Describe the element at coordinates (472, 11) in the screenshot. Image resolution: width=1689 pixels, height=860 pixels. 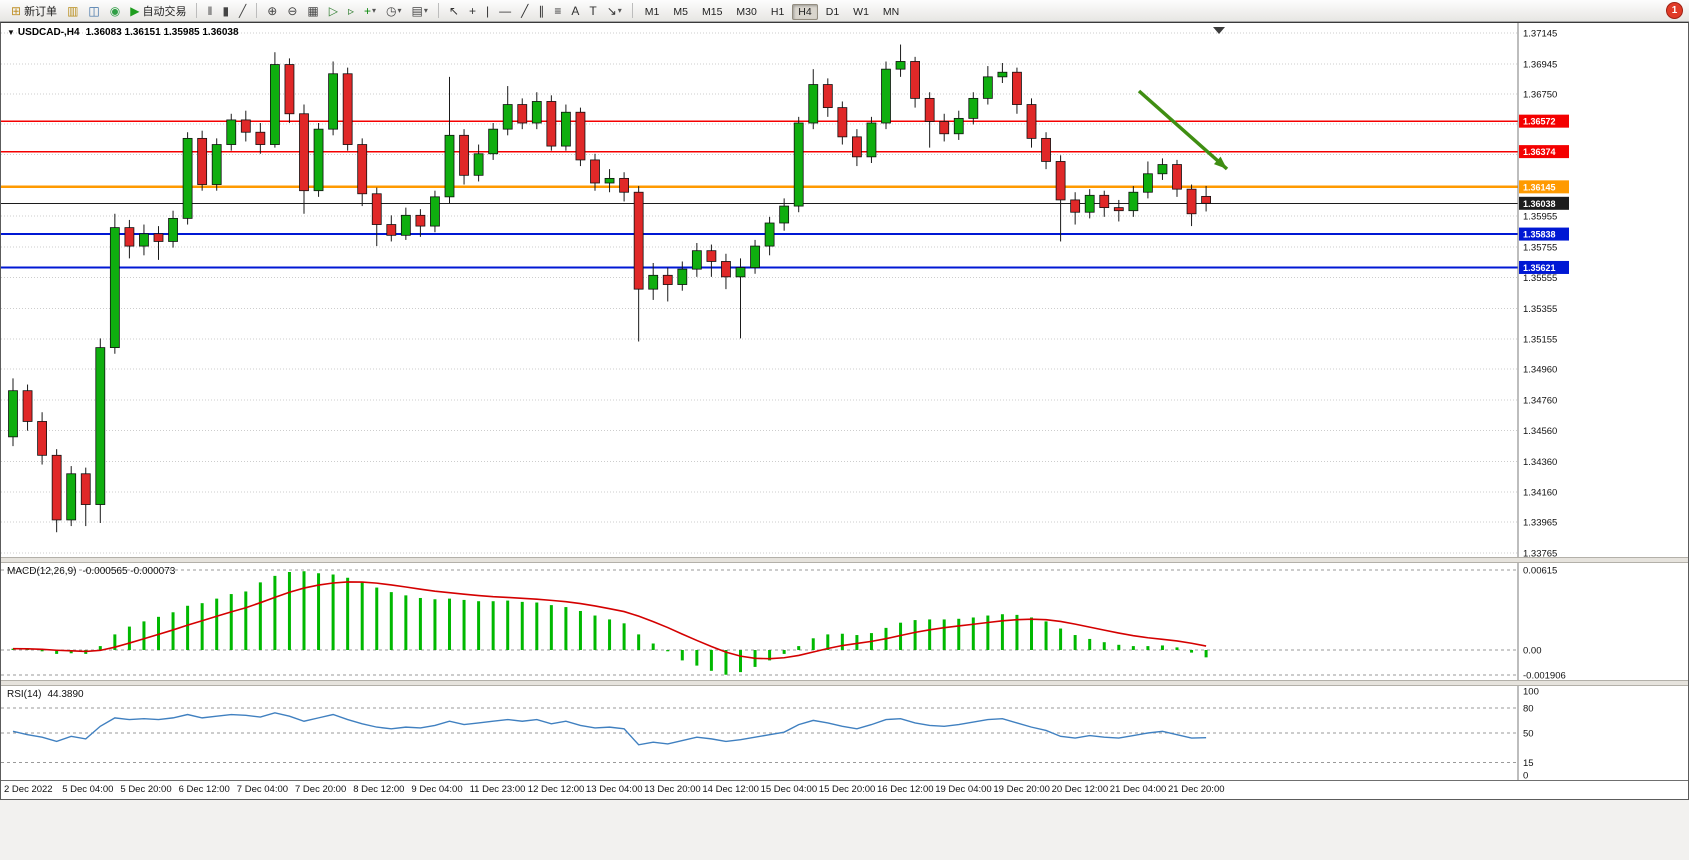
I see `crosshair-button: +` at that location.